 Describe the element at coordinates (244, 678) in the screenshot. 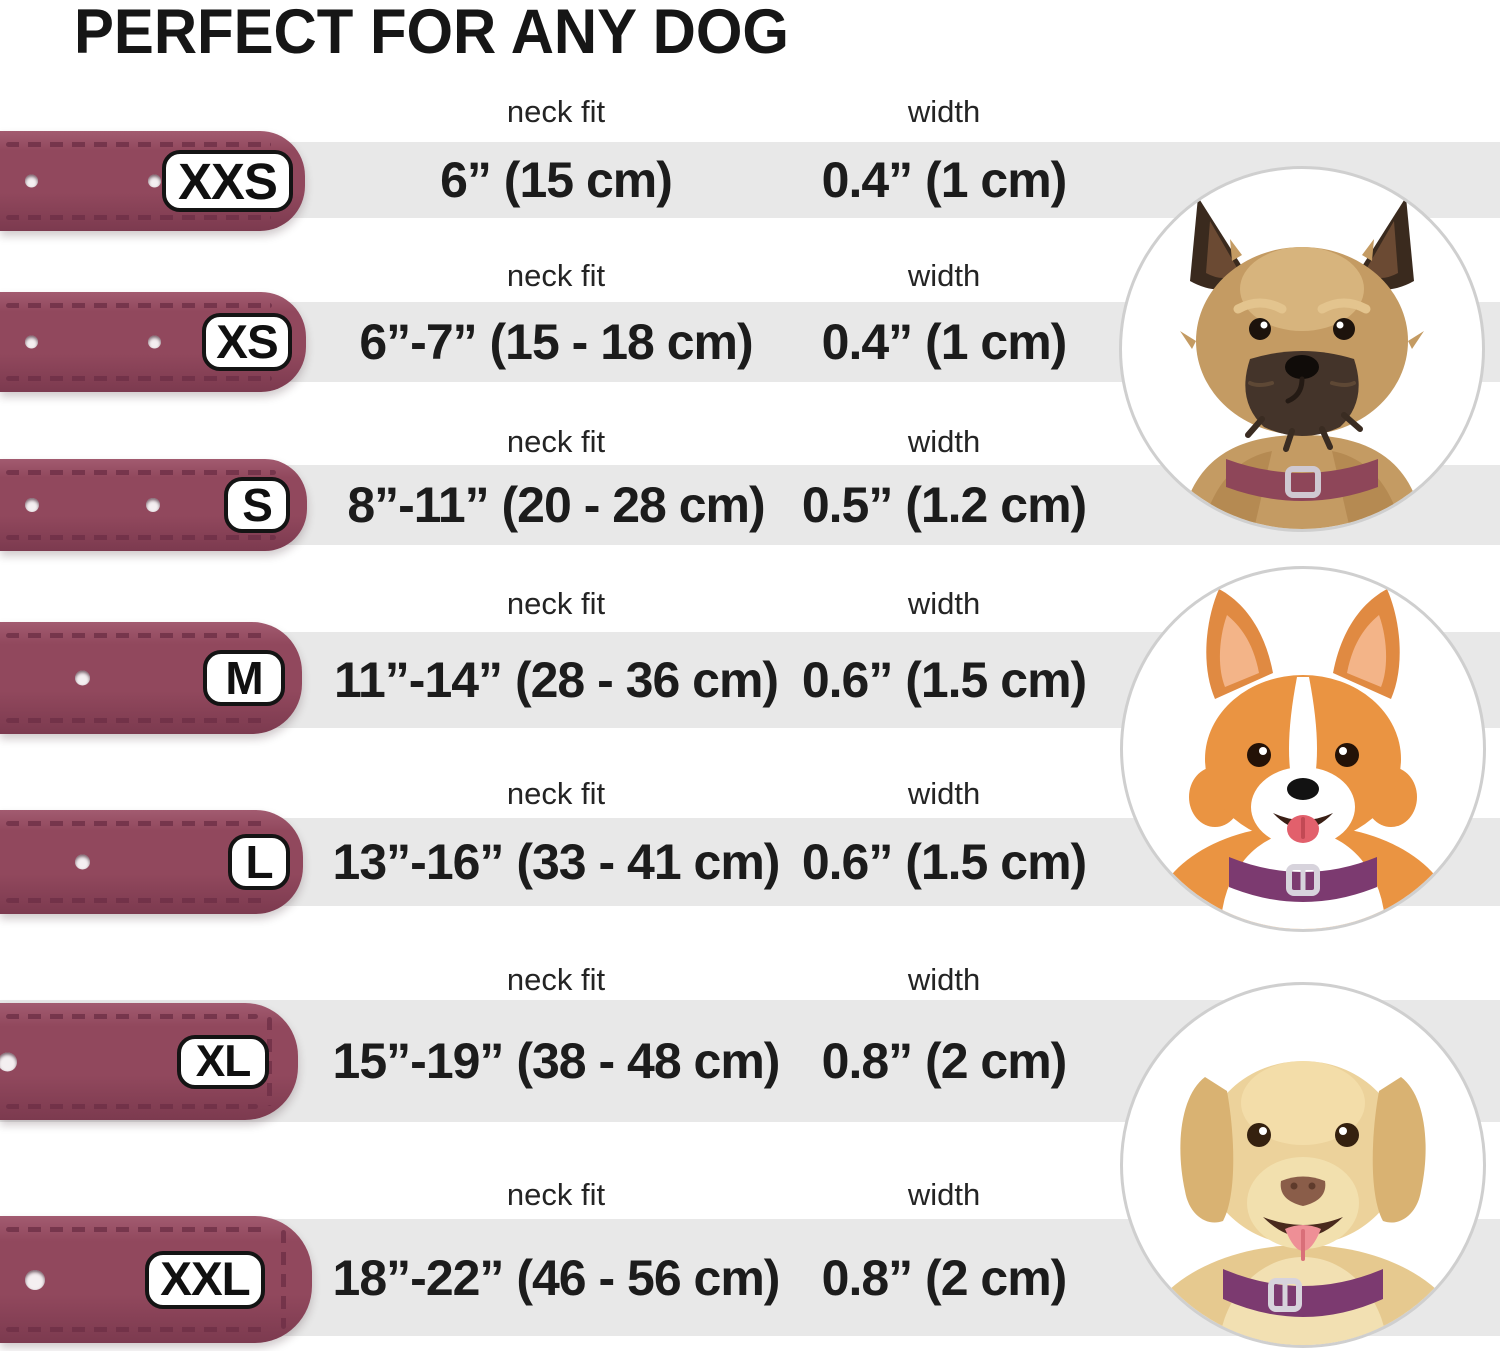

I see `size-tag-m: M` at that location.